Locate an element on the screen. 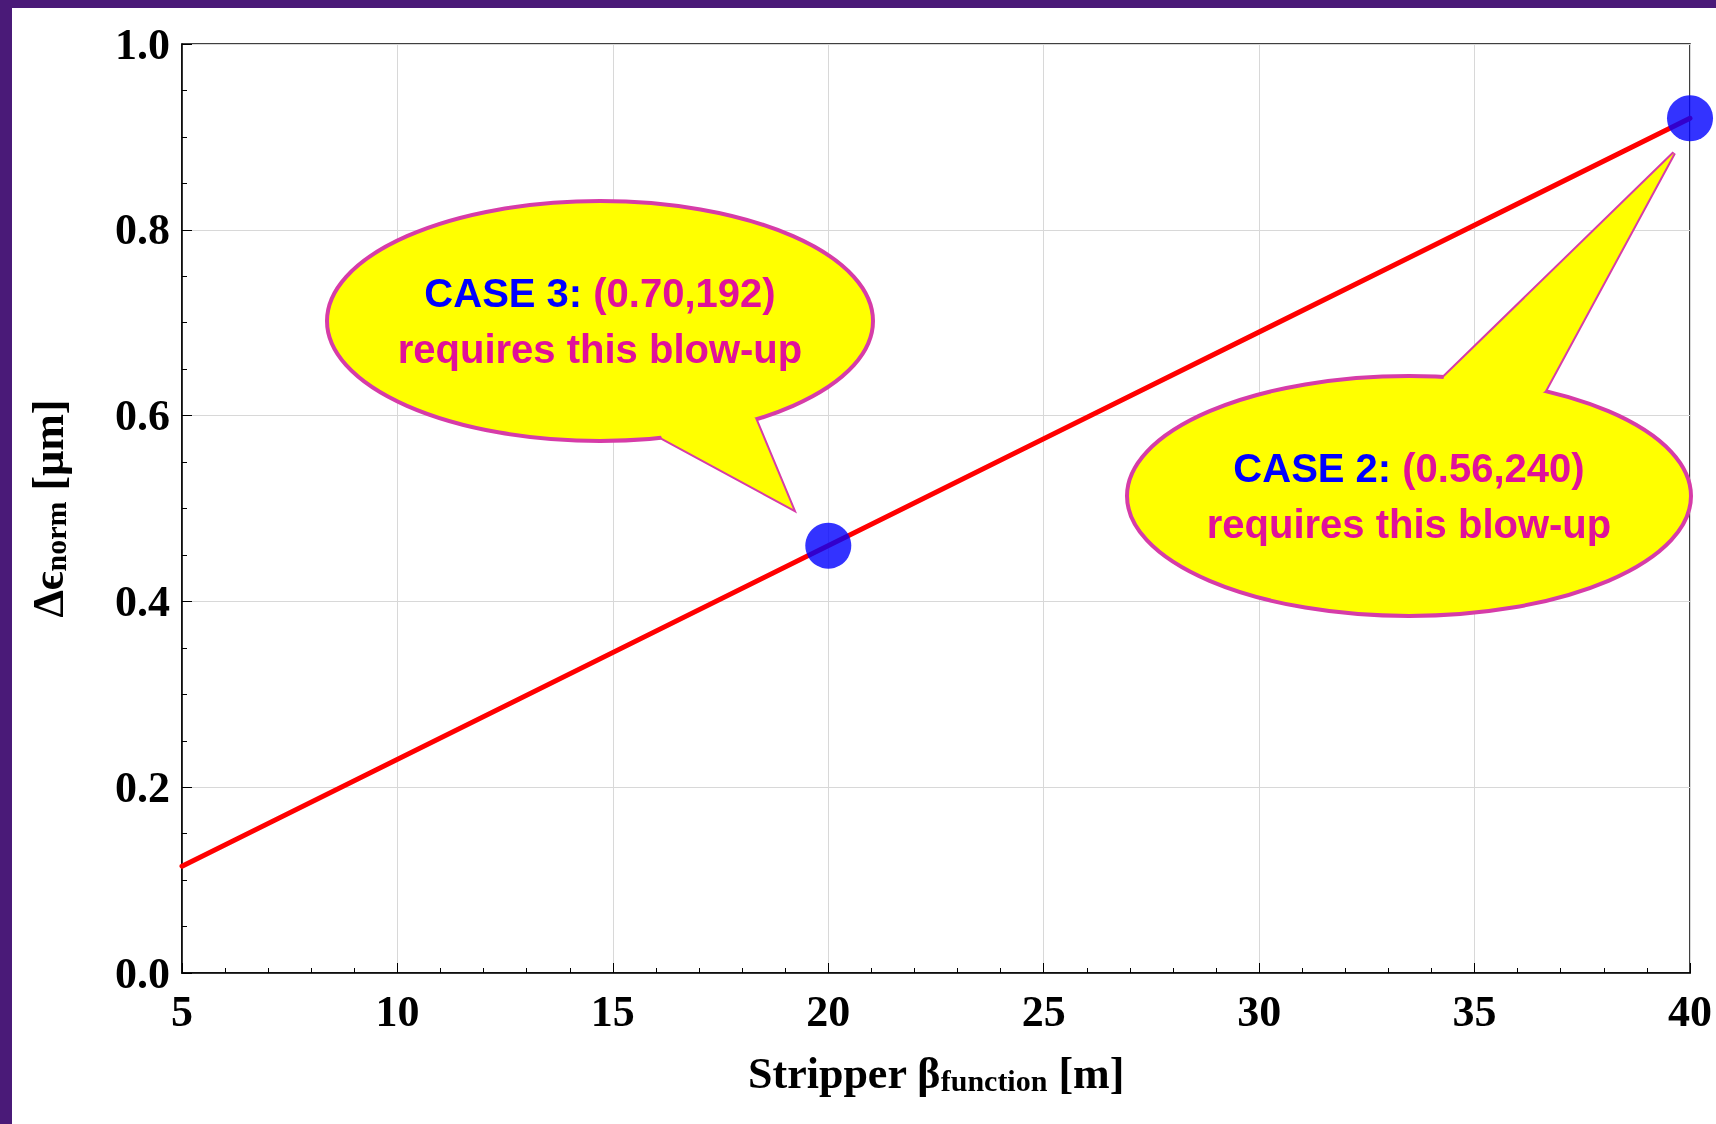 The image size is (1716, 1124). y-tick-label: 0.6 is located at coordinates (142, 416).